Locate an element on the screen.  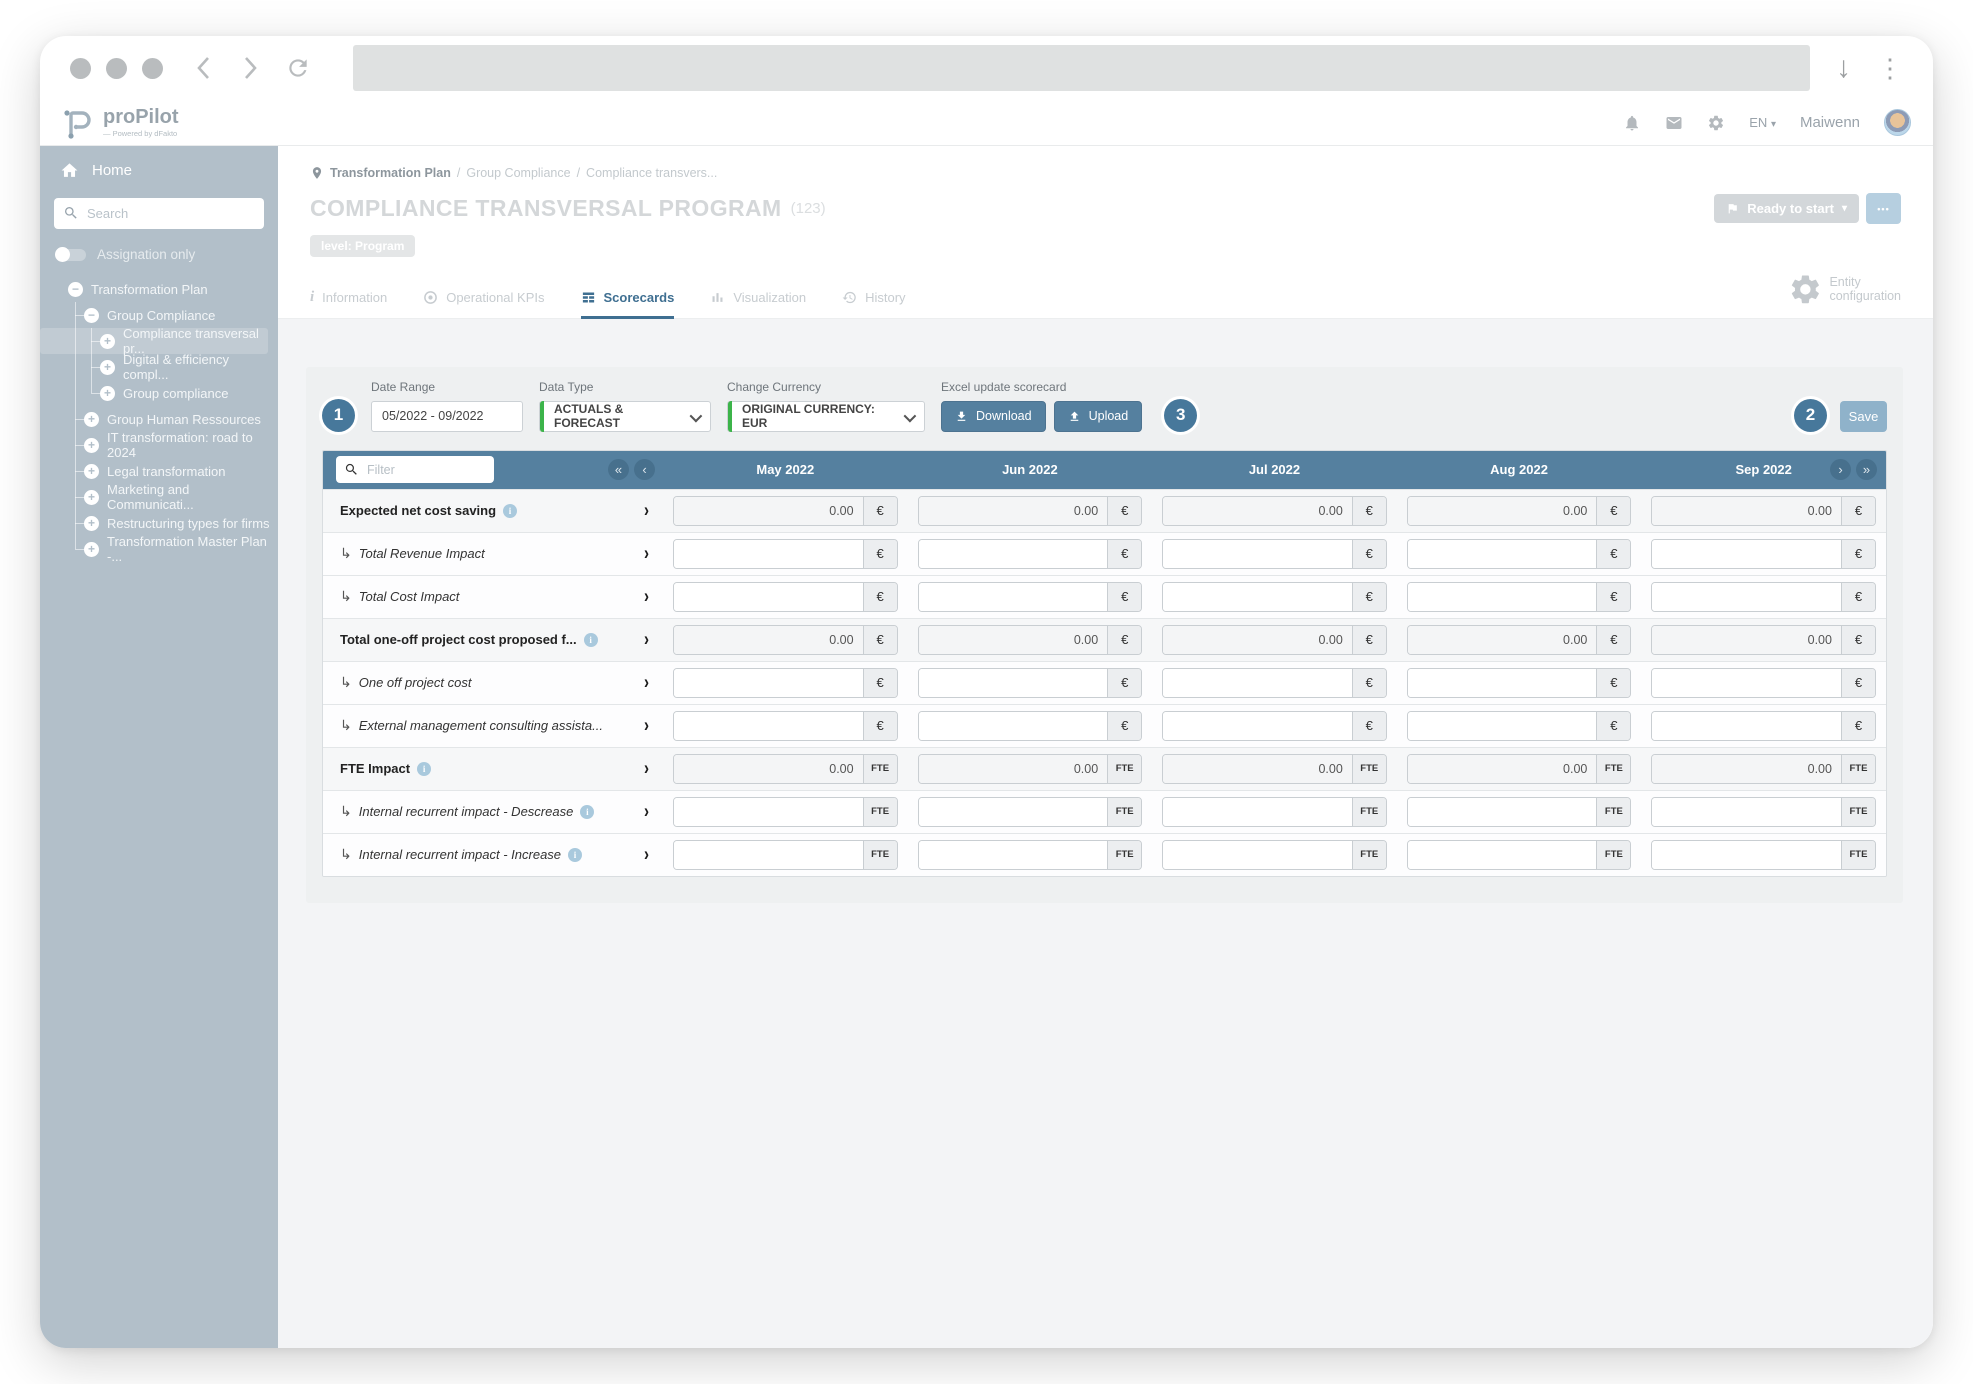
propilot-logo: proPilot — Powered by dFakto is located at coordinates (120, 123).